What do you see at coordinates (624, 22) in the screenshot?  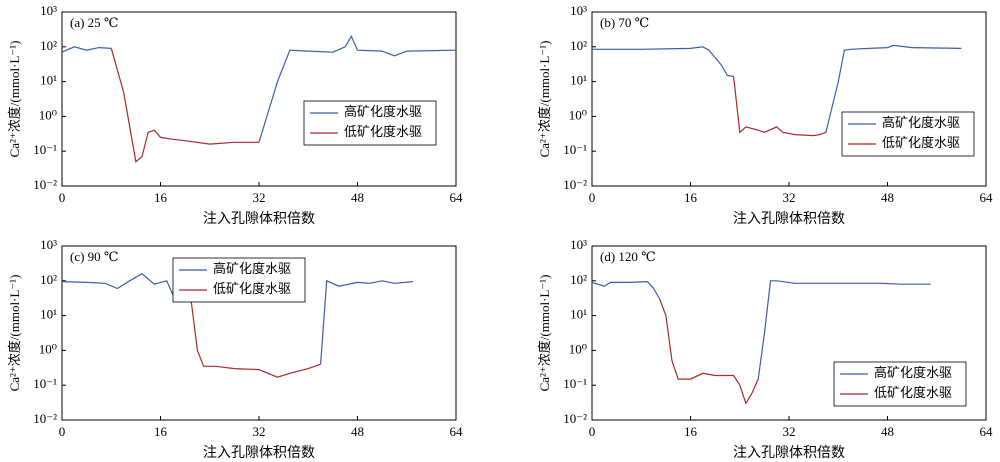 I see `panel-title: (b) 70 ℃` at bounding box center [624, 22].